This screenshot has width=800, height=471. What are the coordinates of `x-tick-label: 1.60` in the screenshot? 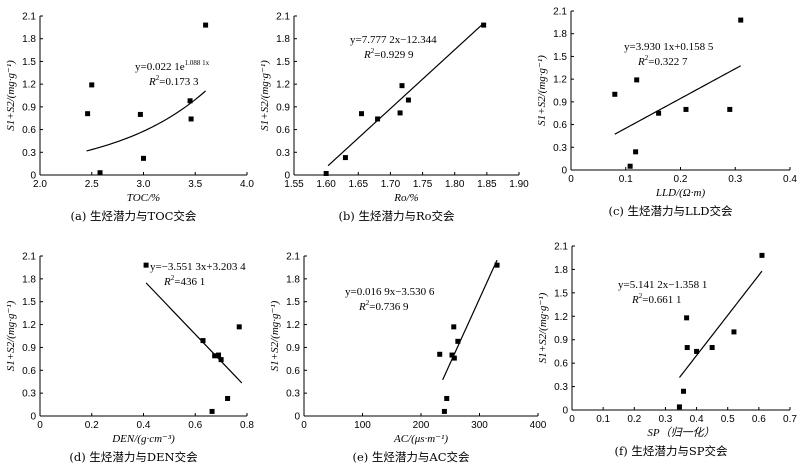 It's located at (326, 184).